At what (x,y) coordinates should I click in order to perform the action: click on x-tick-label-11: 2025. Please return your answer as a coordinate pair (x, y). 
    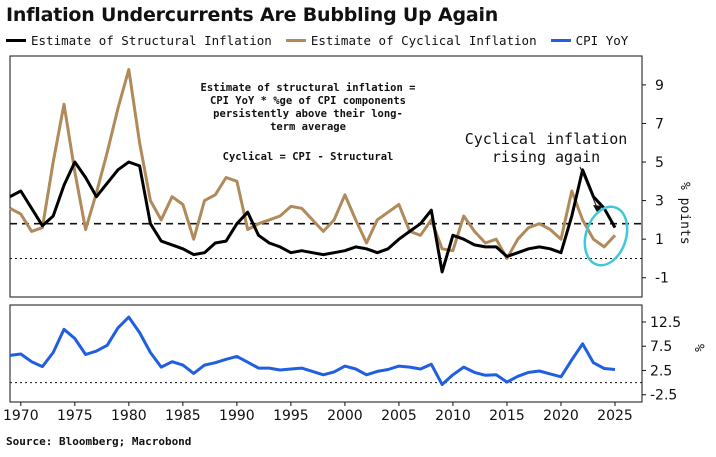
    Looking at the image, I should click on (615, 416).